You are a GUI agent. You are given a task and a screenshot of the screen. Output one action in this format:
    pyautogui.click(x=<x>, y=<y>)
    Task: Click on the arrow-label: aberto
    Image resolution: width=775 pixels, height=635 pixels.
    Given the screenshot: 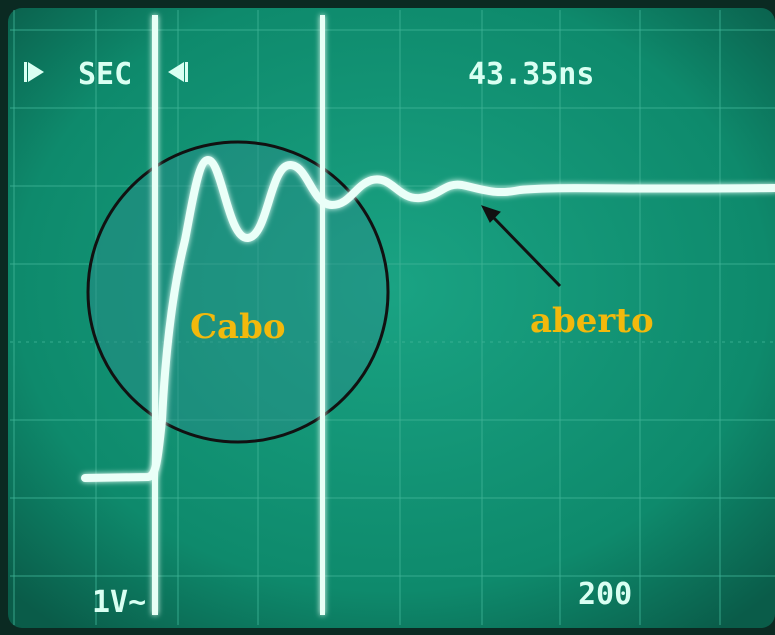 What is the action you would take?
    pyautogui.click(x=592, y=321)
    